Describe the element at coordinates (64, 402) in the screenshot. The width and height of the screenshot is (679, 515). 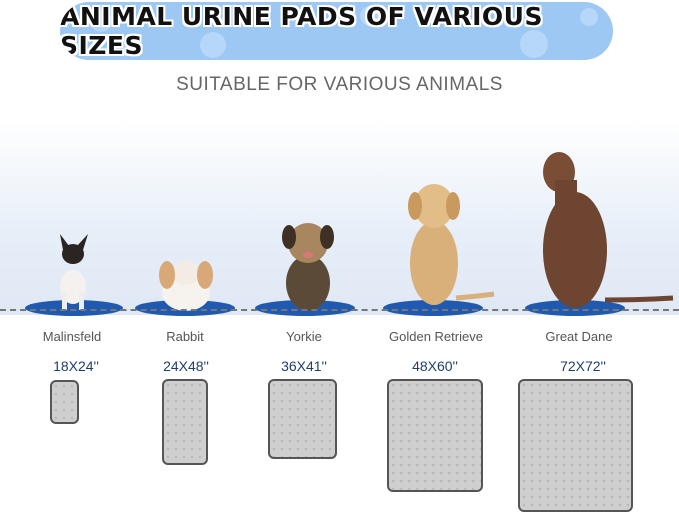
I see `pad-18x24` at that location.